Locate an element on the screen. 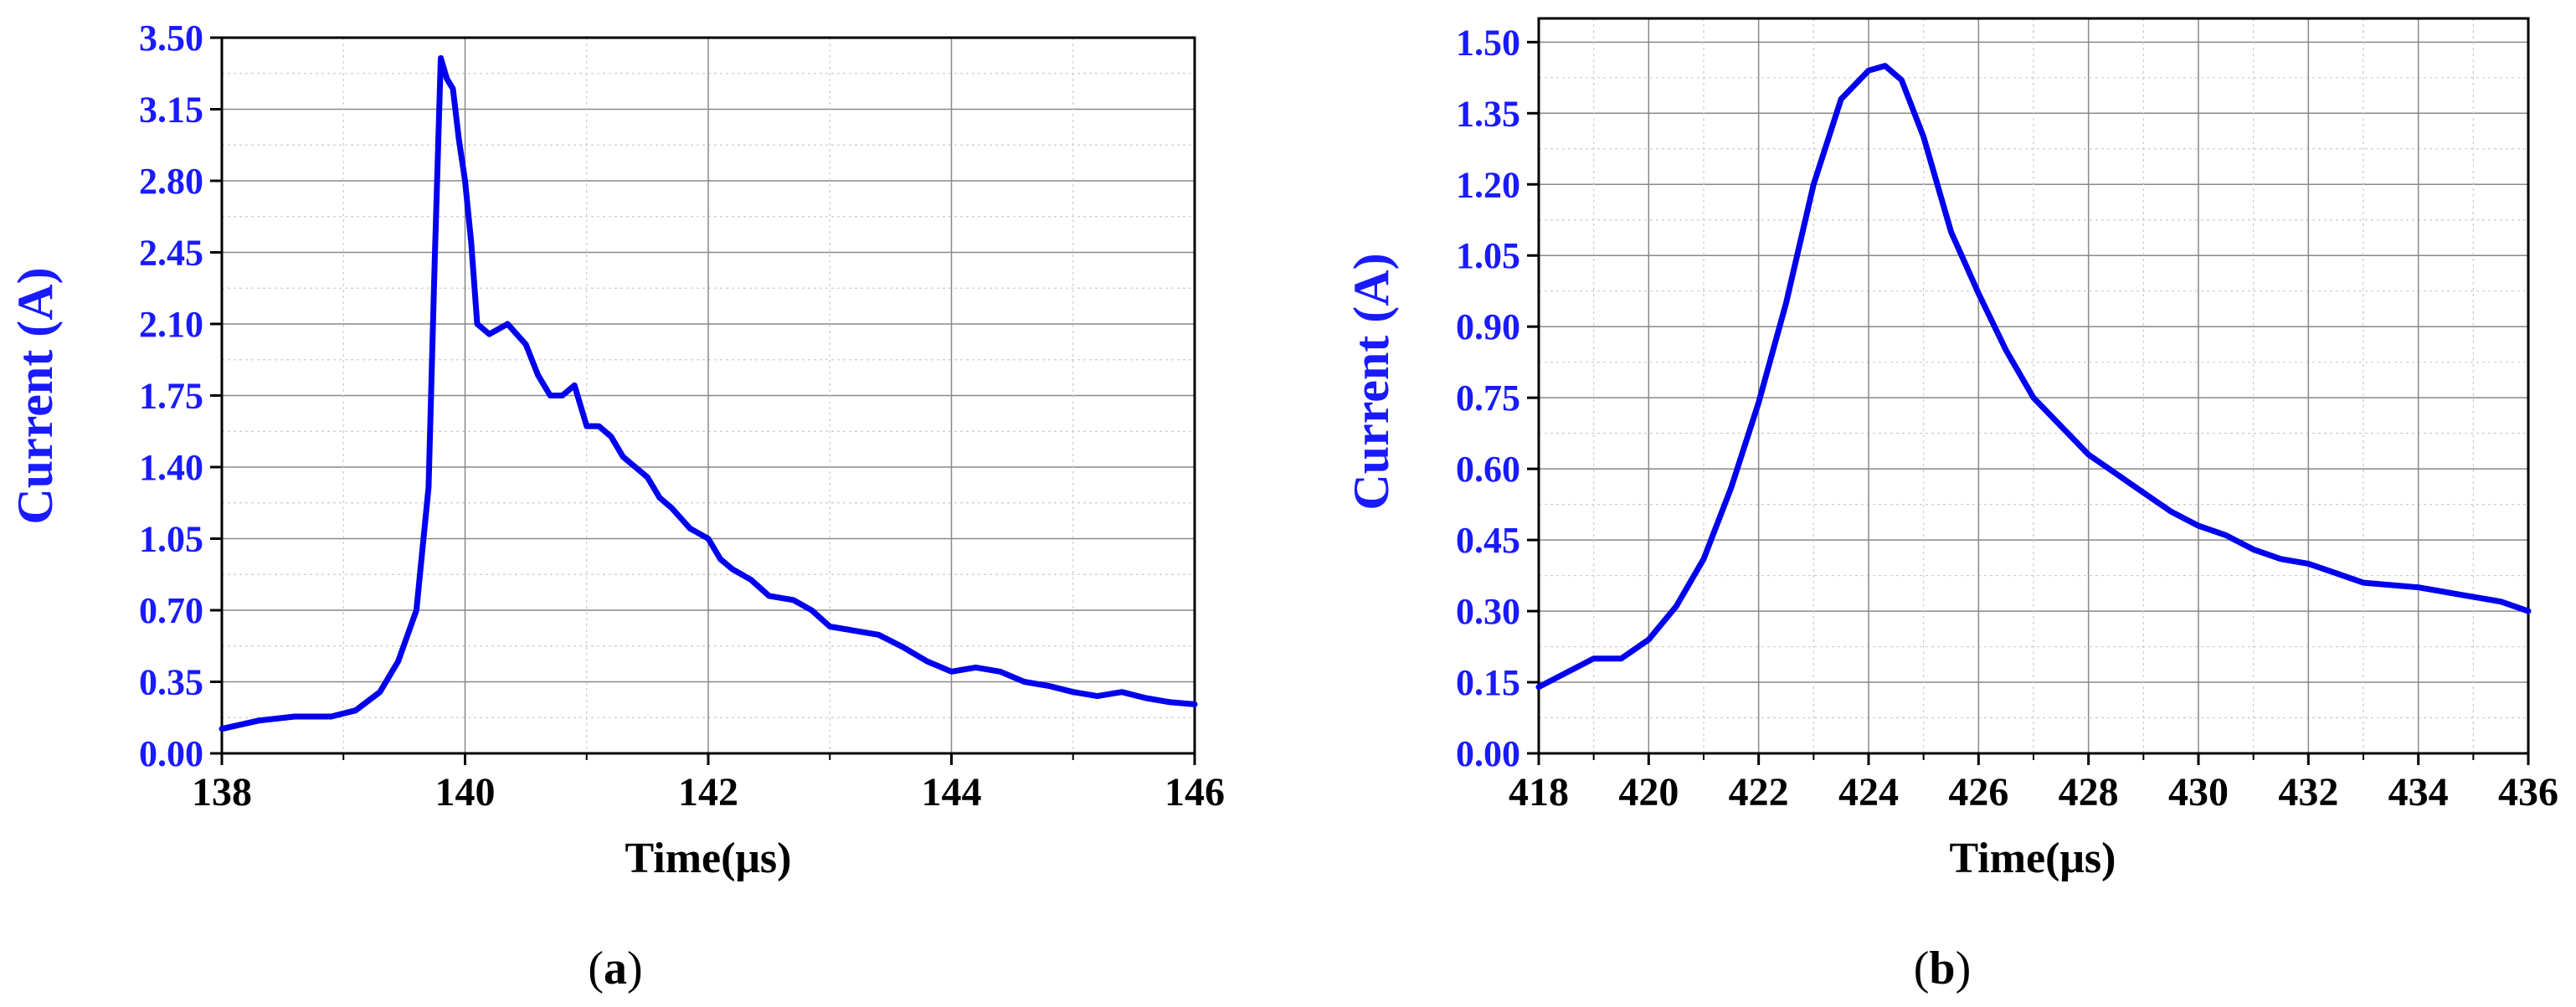 The image size is (2576, 1007). caption-a-letter: a is located at coordinates (616, 969).